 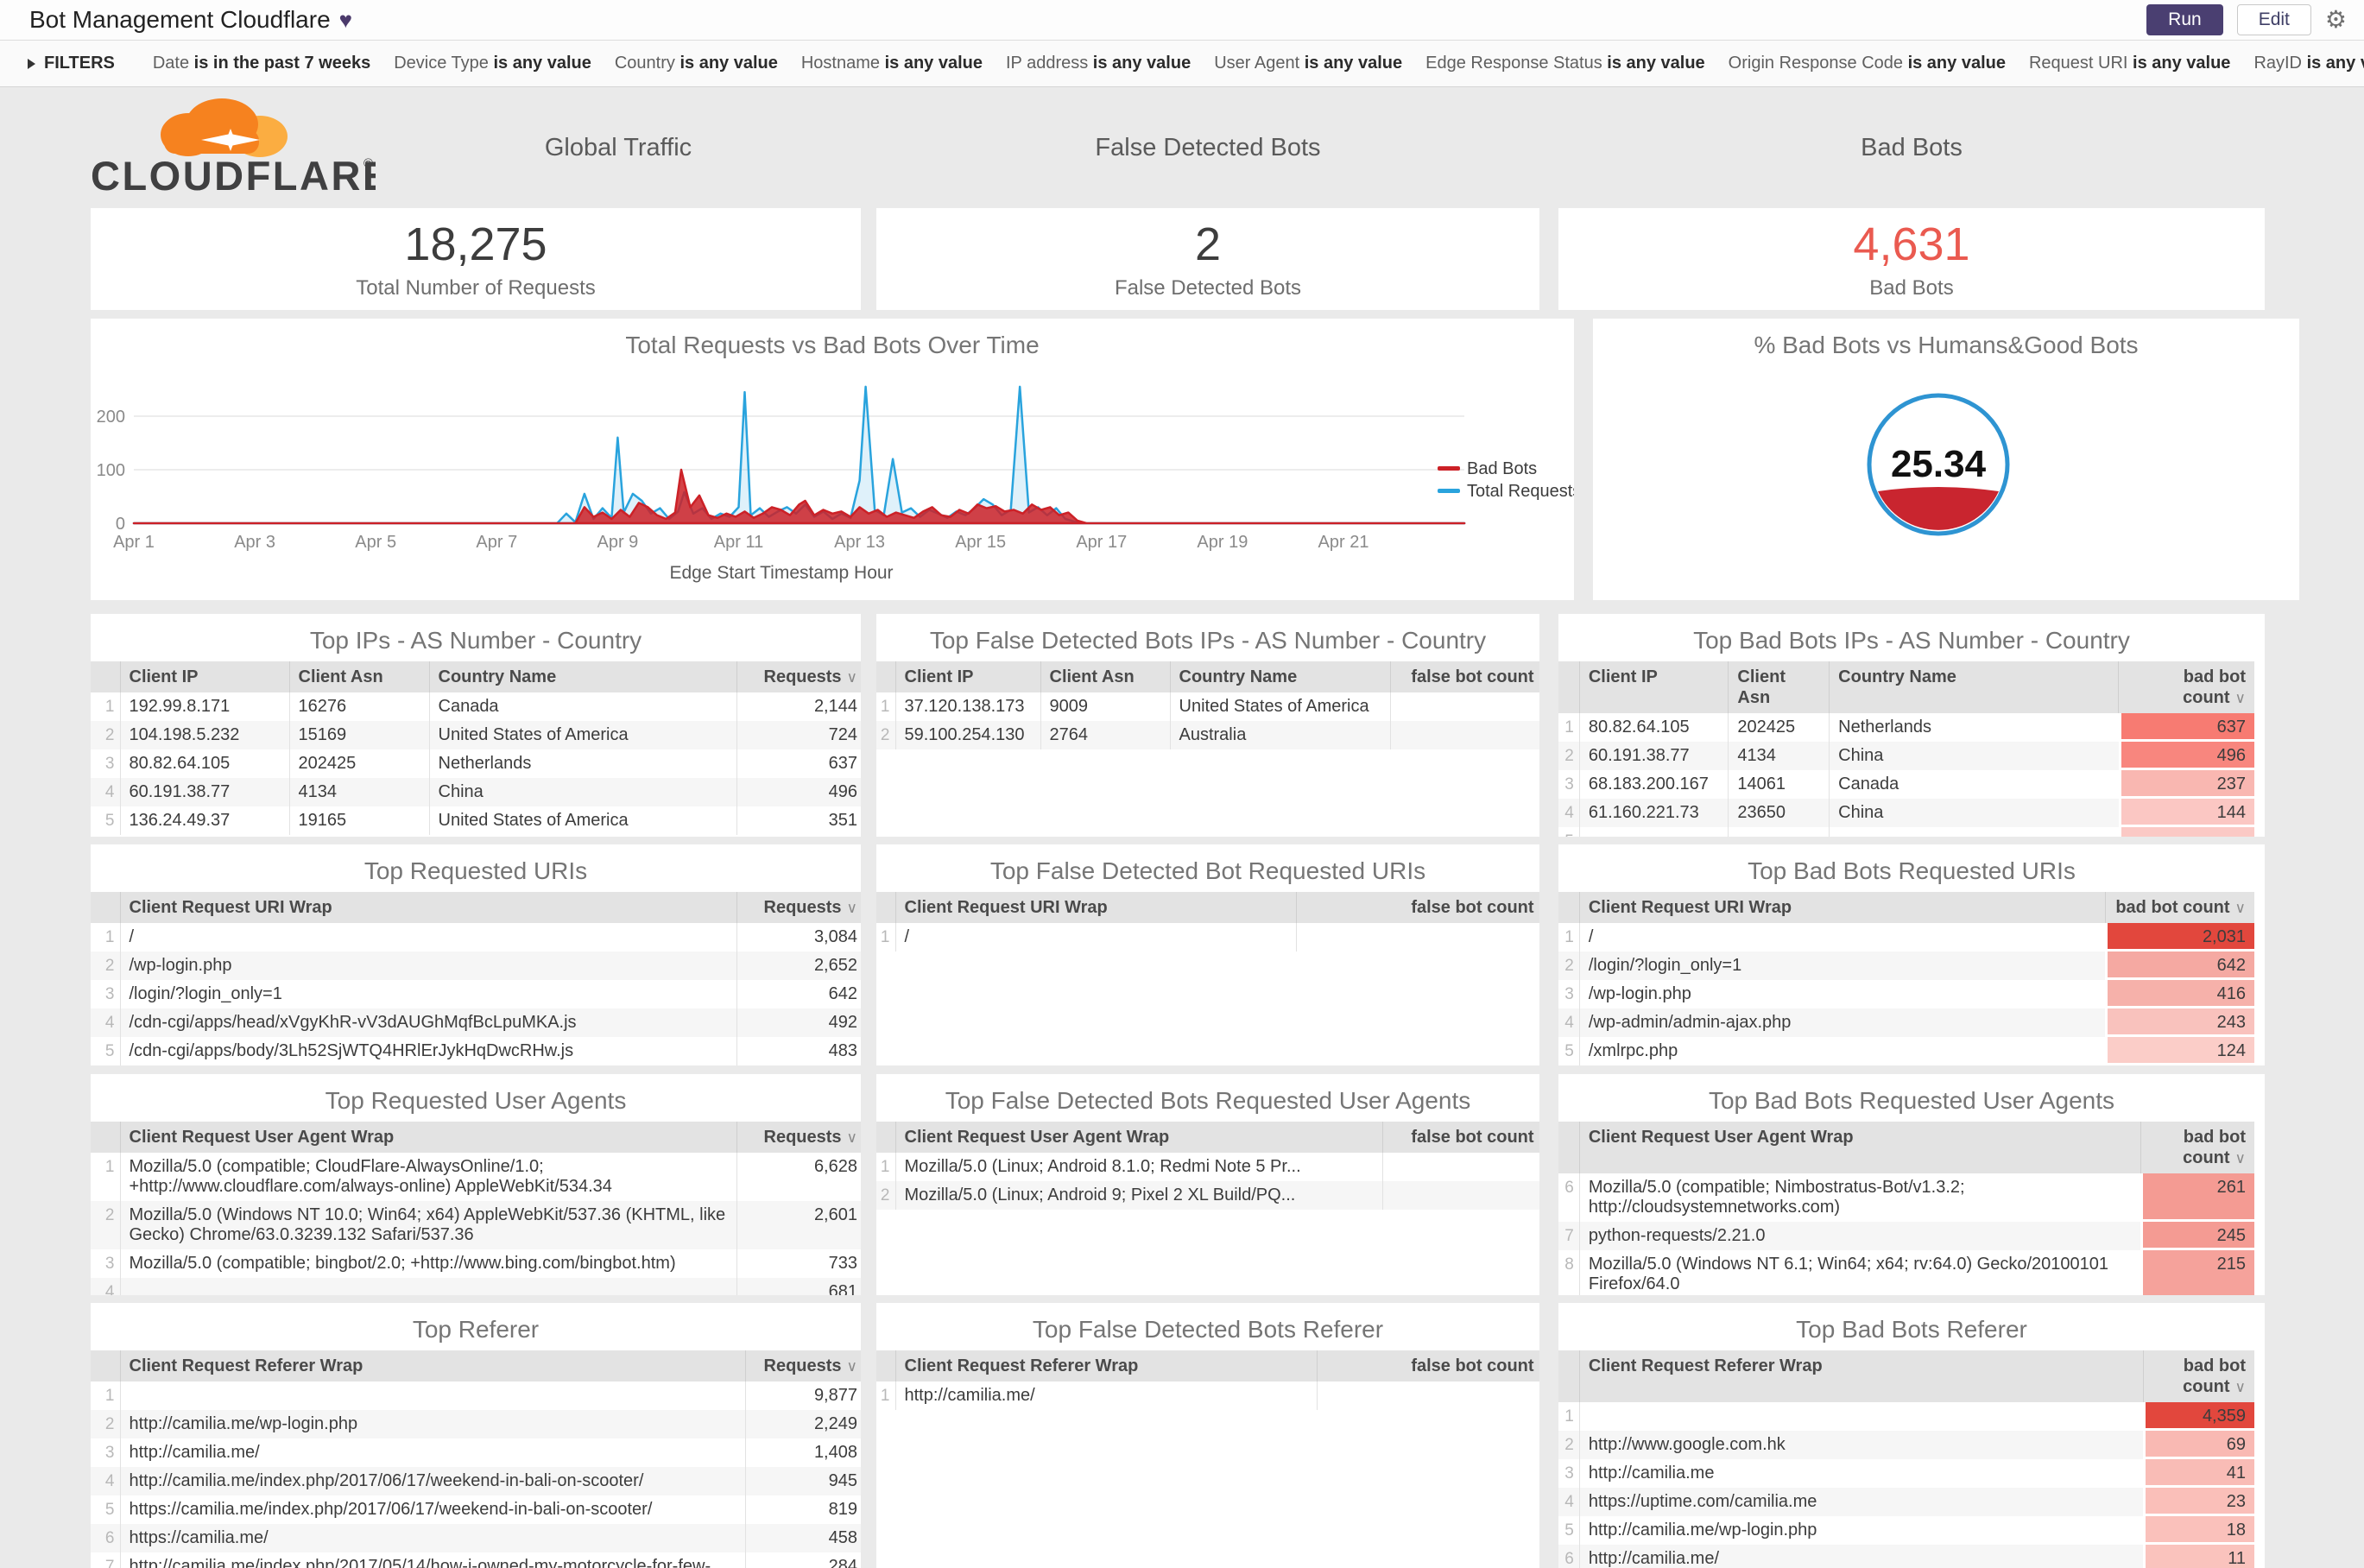 What do you see at coordinates (582, 707) in the screenshot?
I see `cell: Canada` at bounding box center [582, 707].